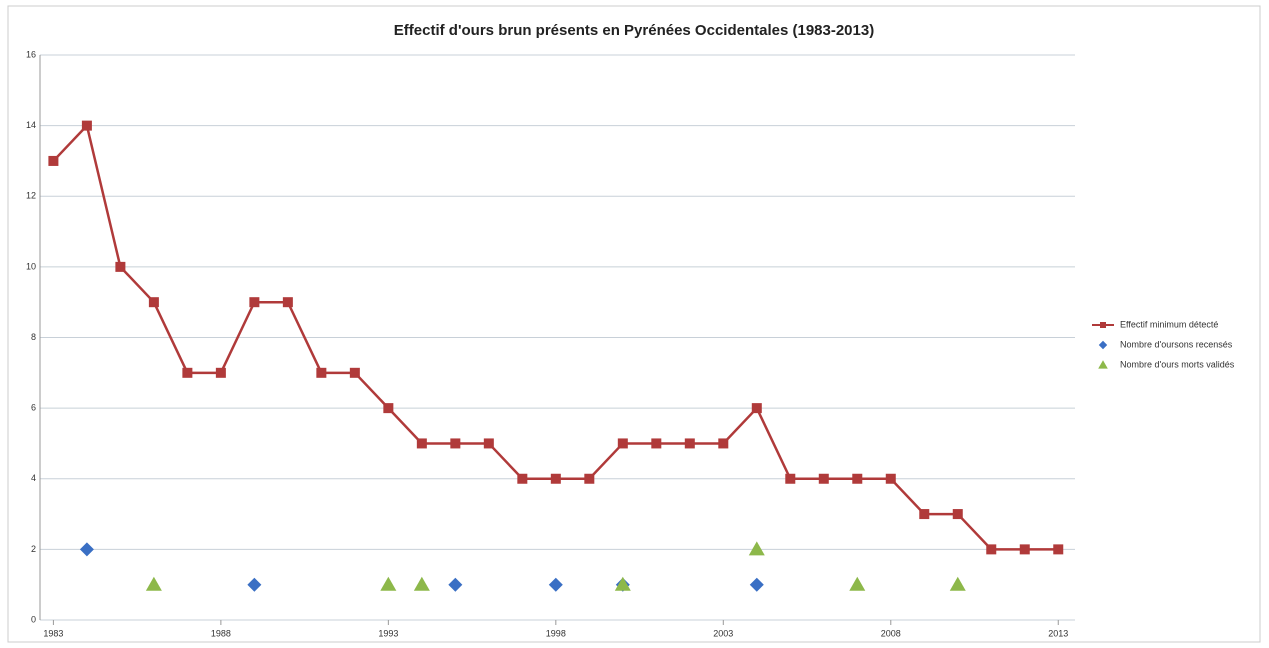  What do you see at coordinates (33, 408) in the screenshot?
I see `y-tick-label: 6` at bounding box center [33, 408].